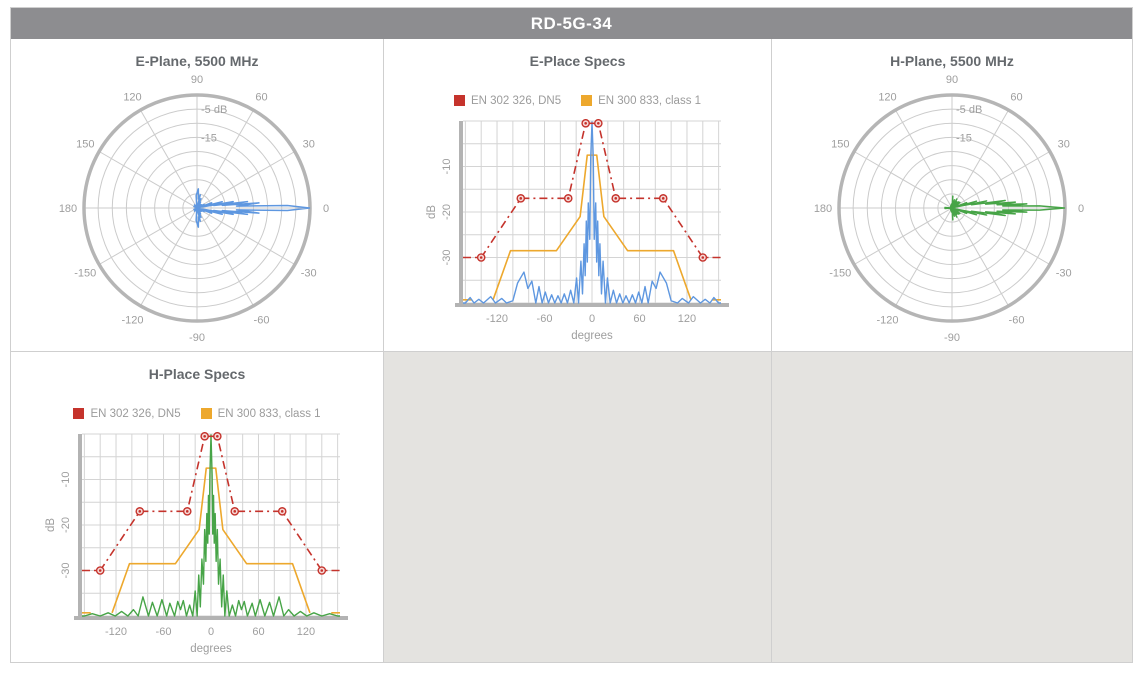  Describe the element at coordinates (577, 61) in the screenshot. I see `panel-title-e-specs: E-Place Specs` at that location.